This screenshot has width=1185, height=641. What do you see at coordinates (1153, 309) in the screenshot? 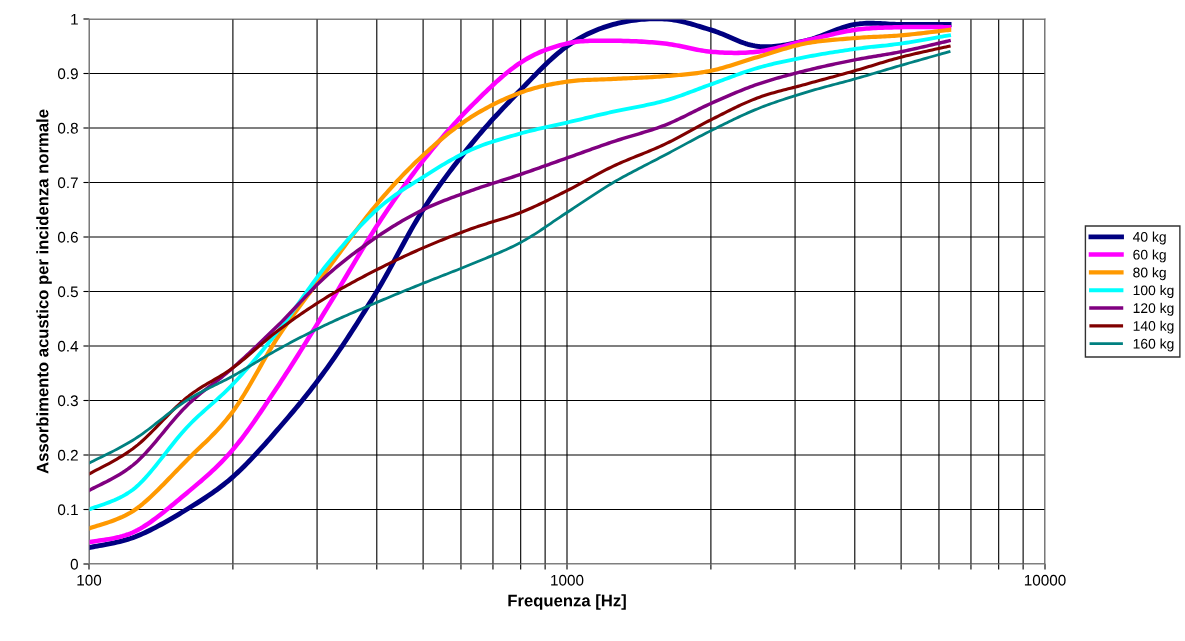
I see `legend-label: 120 kg` at bounding box center [1153, 309].